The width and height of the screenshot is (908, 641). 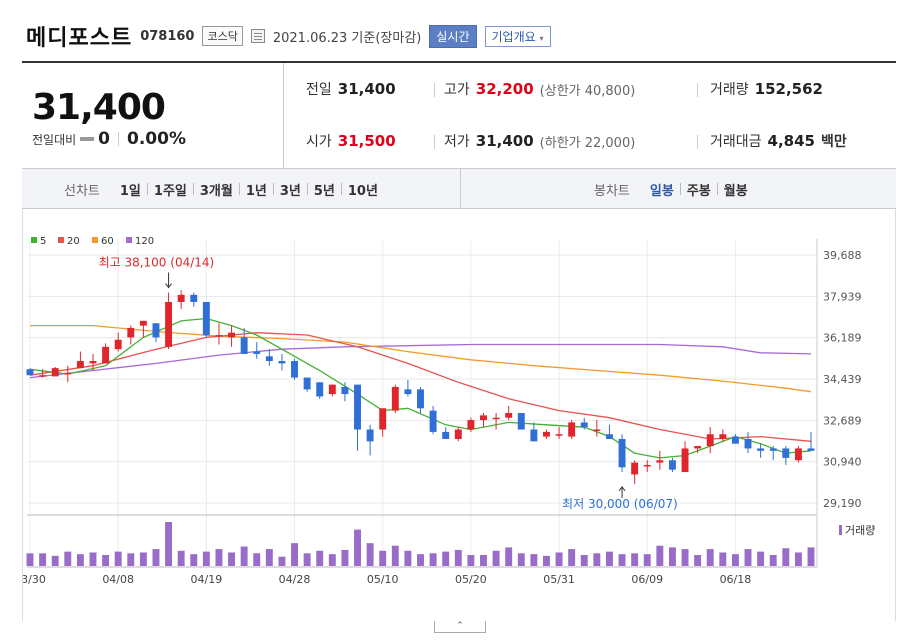 What do you see at coordinates (99, 107) in the screenshot?
I see `current-price: 31,400` at bounding box center [99, 107].